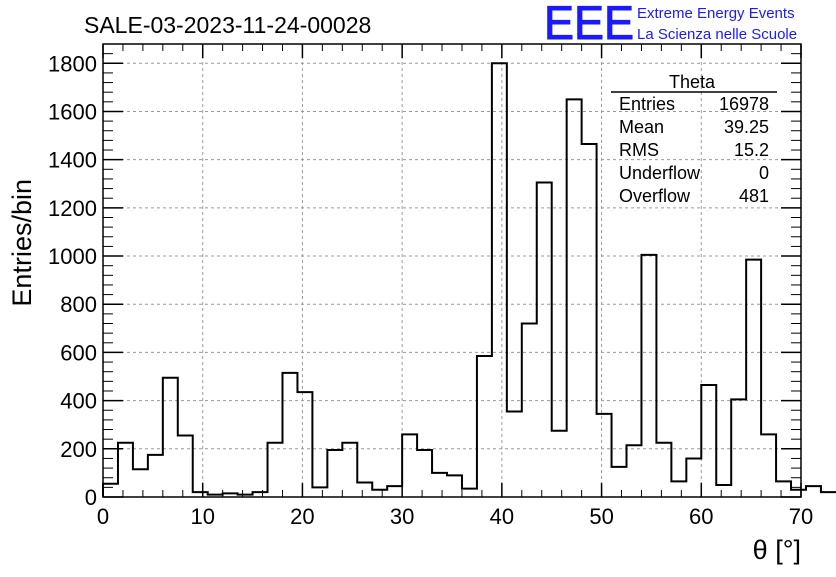 Image resolution: width=836 pixels, height=577 pixels. Describe the element at coordinates (639, 150) in the screenshot. I see `stats-rms-label: RMS` at that location.